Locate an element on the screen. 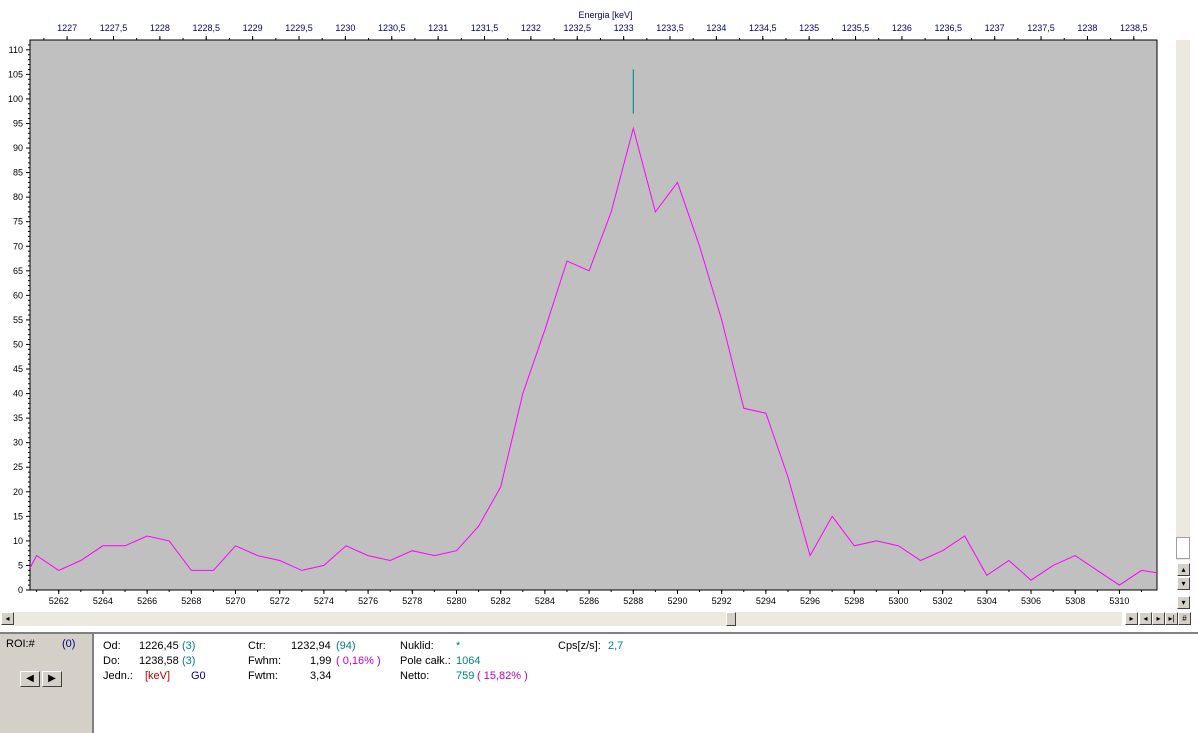 The height and width of the screenshot is (733, 1198). grid-toggle-button: # is located at coordinates (1184, 618).